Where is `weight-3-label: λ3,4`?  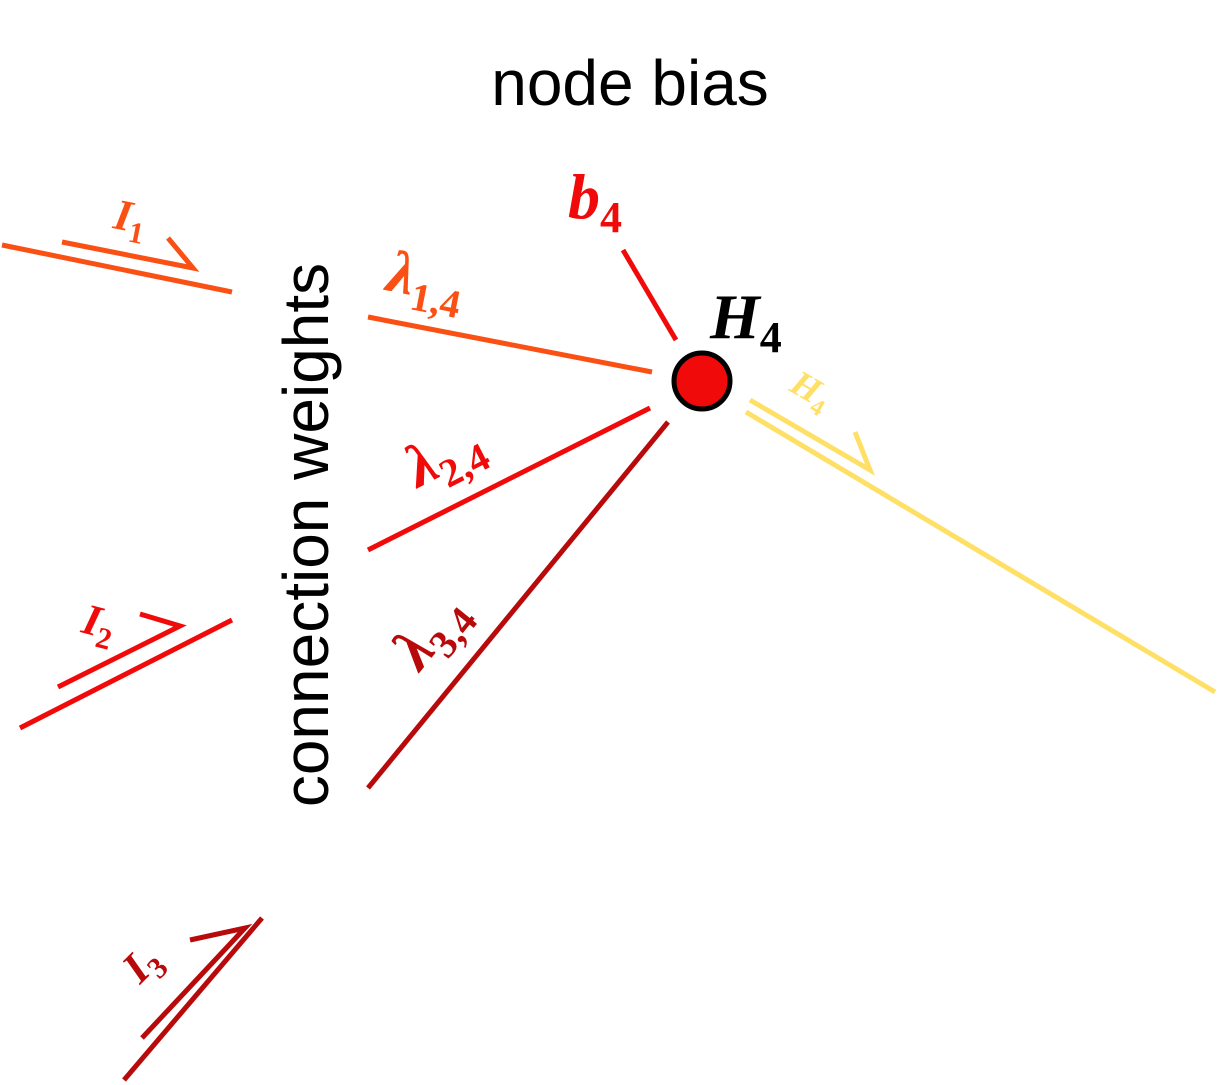 weight-3-label: λ3,4 is located at coordinates (431, 634).